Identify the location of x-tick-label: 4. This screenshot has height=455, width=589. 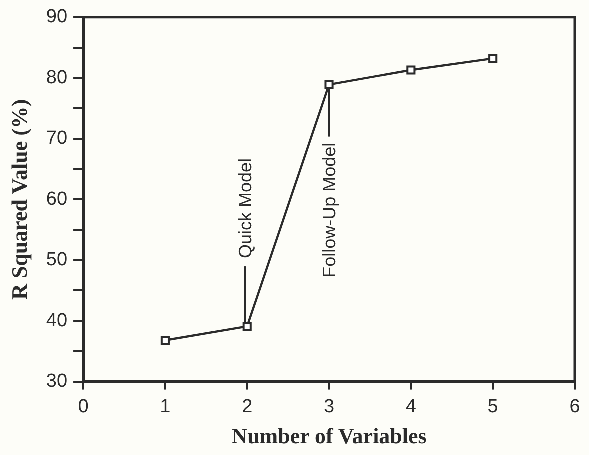
(411, 407).